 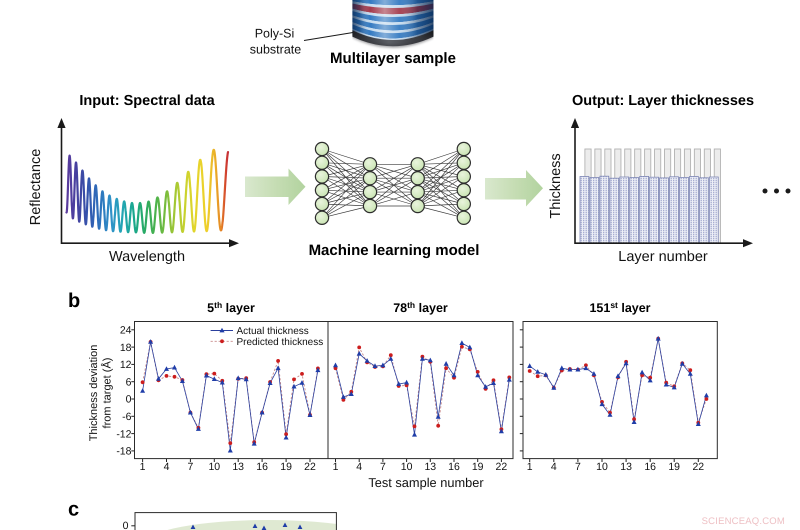 What do you see at coordinates (275, 49) in the screenshot?
I see `svg-text: substrate` at bounding box center [275, 49].